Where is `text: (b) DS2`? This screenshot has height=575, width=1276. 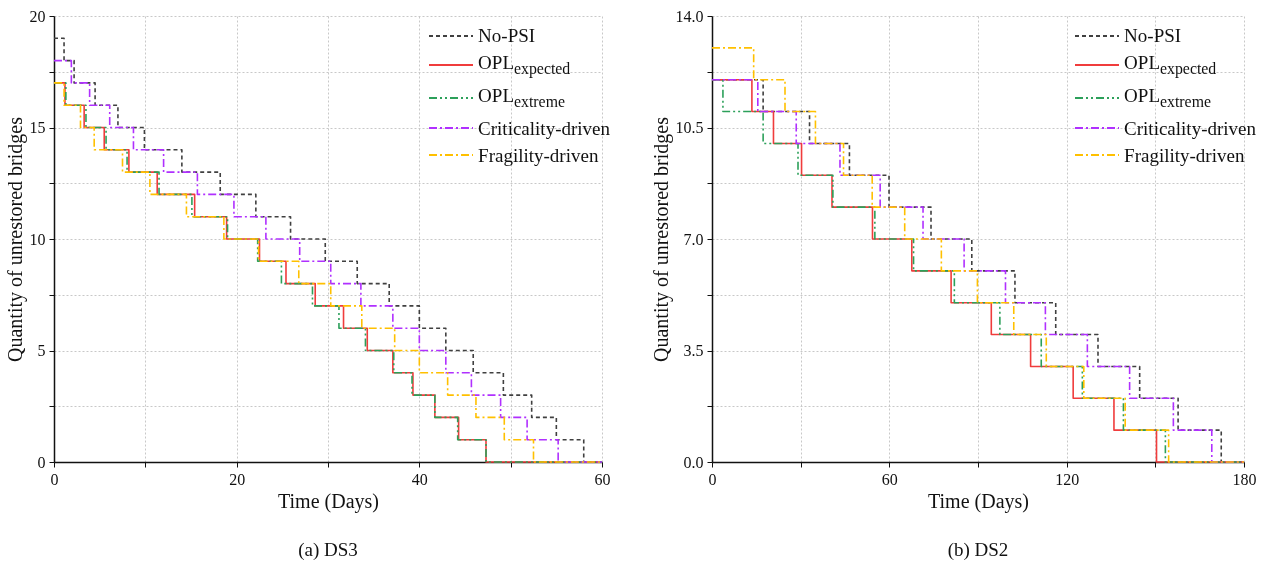 text: (b) DS2 is located at coordinates (978, 550).